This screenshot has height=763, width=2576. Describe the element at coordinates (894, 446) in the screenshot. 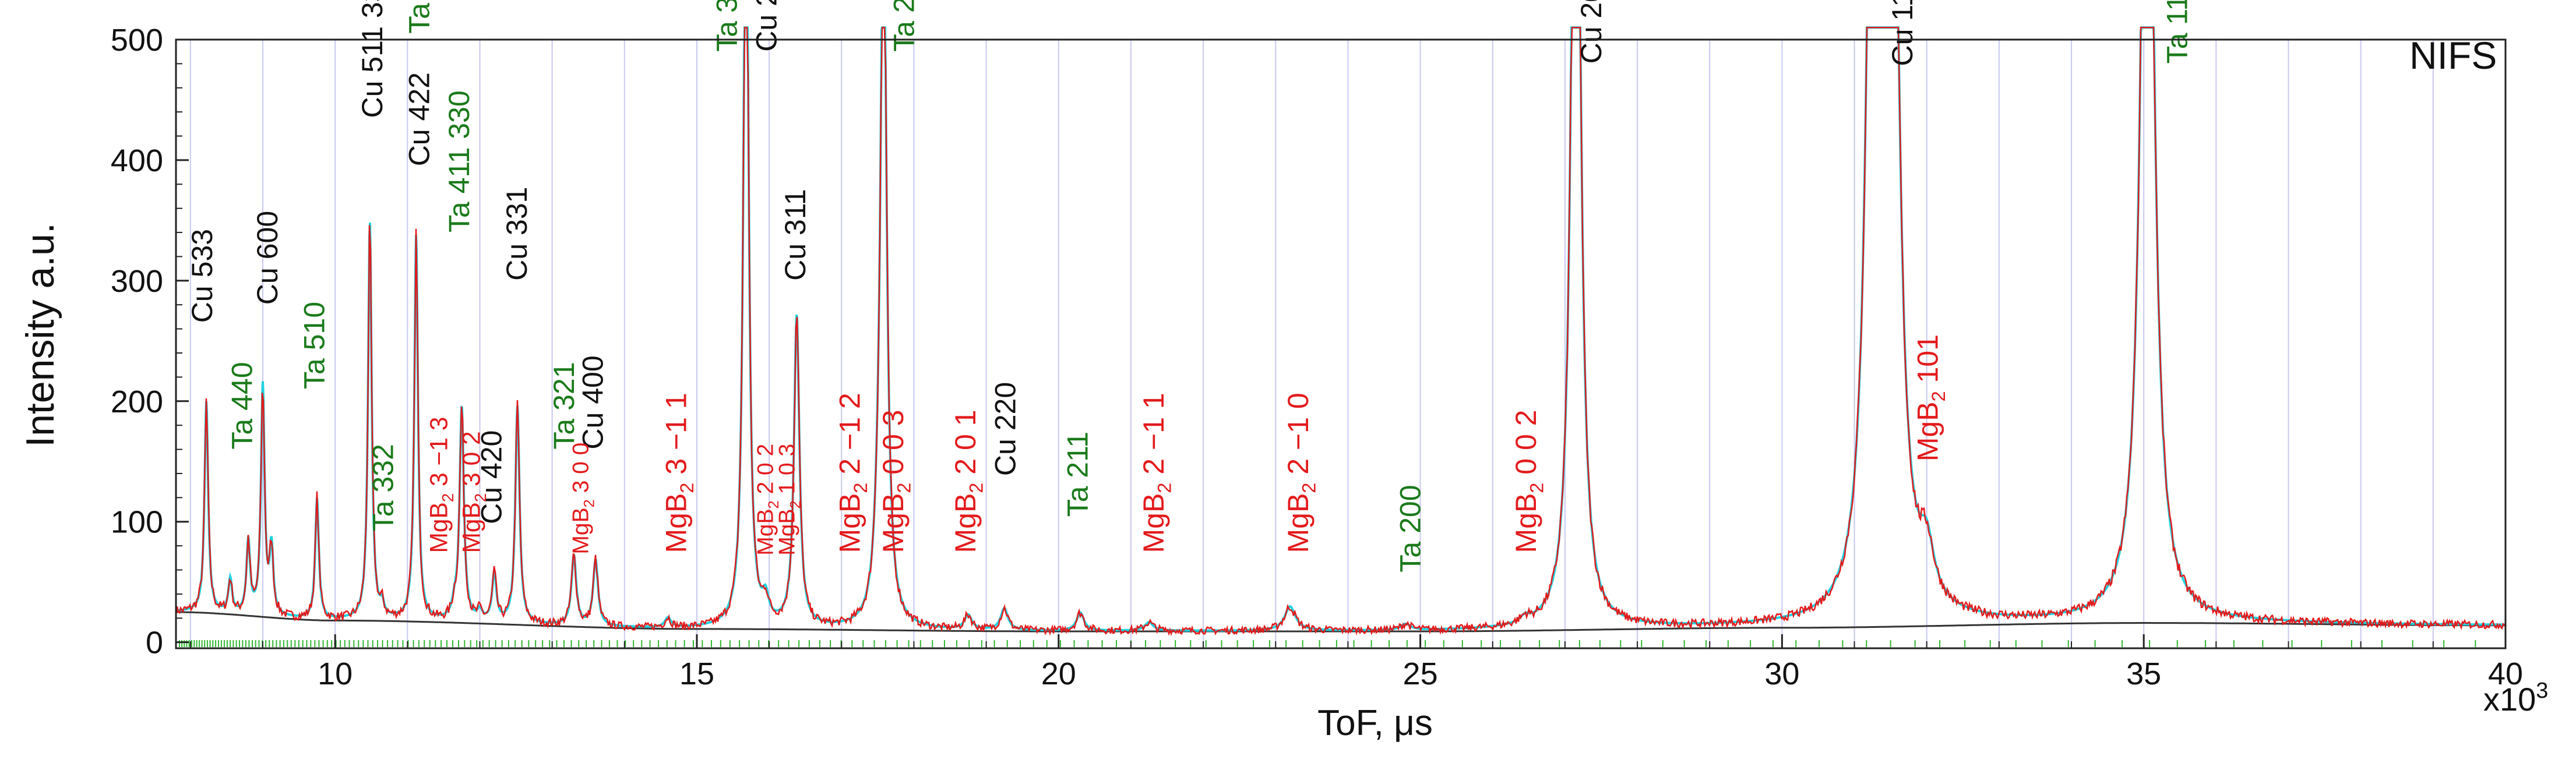

I see `mgb2-label-index: 0 0 3` at that location.